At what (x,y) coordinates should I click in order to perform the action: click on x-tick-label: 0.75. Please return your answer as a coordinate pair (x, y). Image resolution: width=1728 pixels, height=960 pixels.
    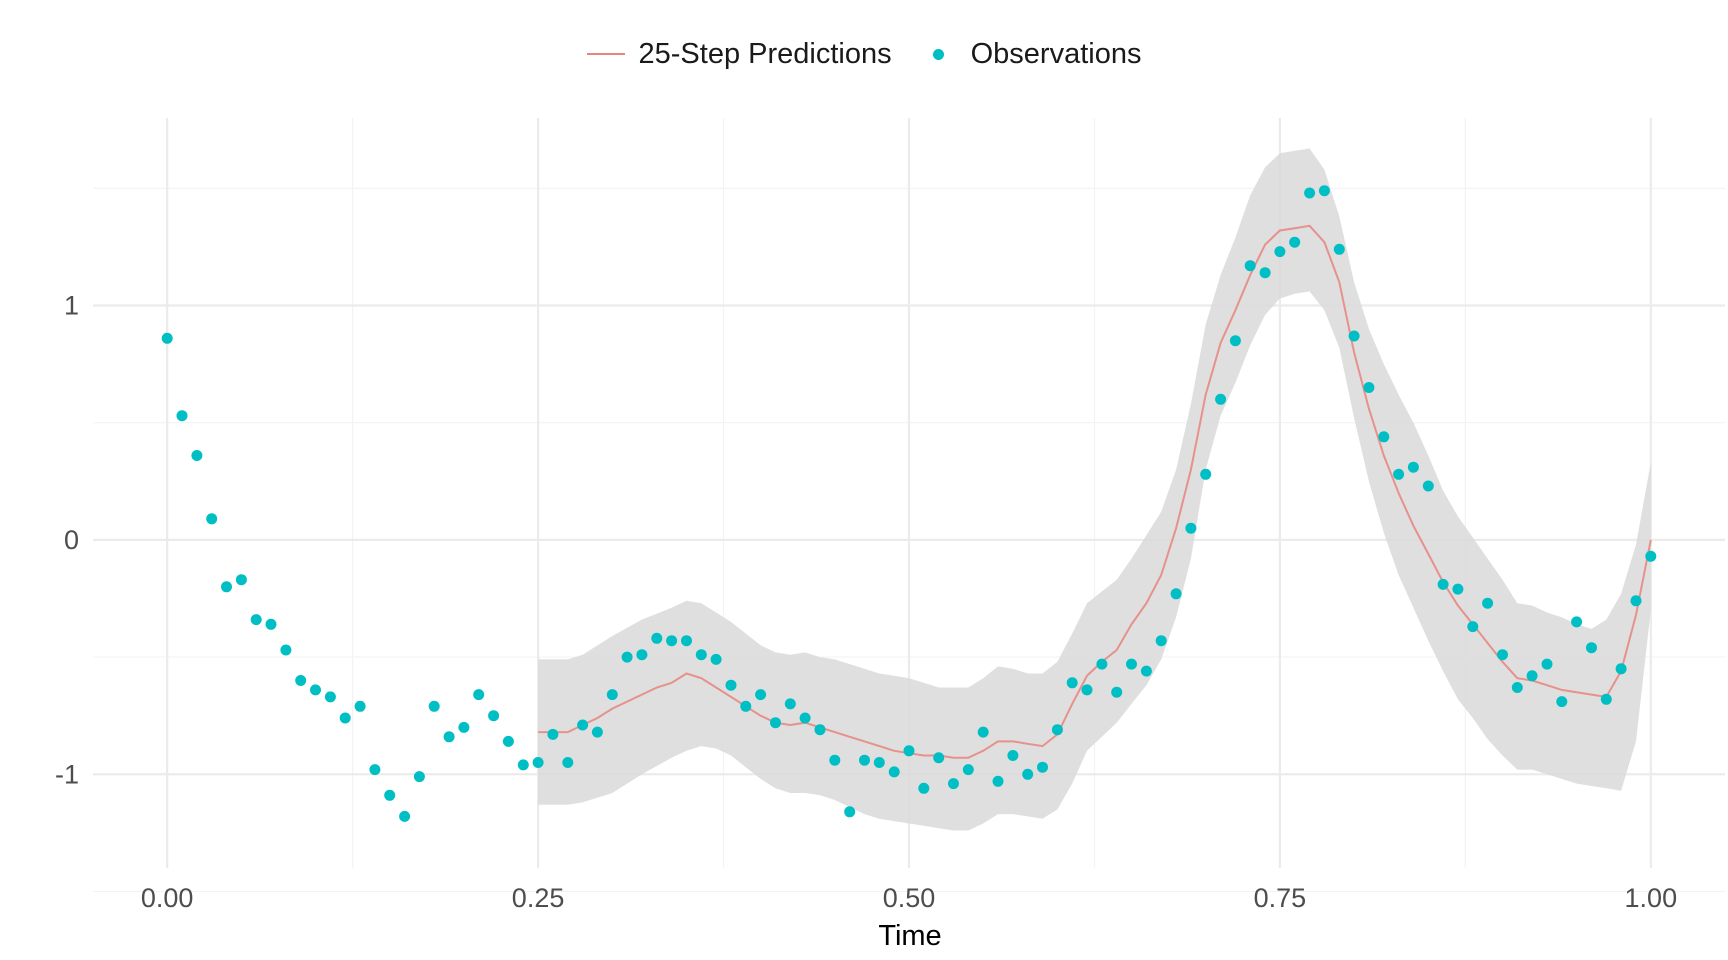
    Looking at the image, I should click on (1280, 898).